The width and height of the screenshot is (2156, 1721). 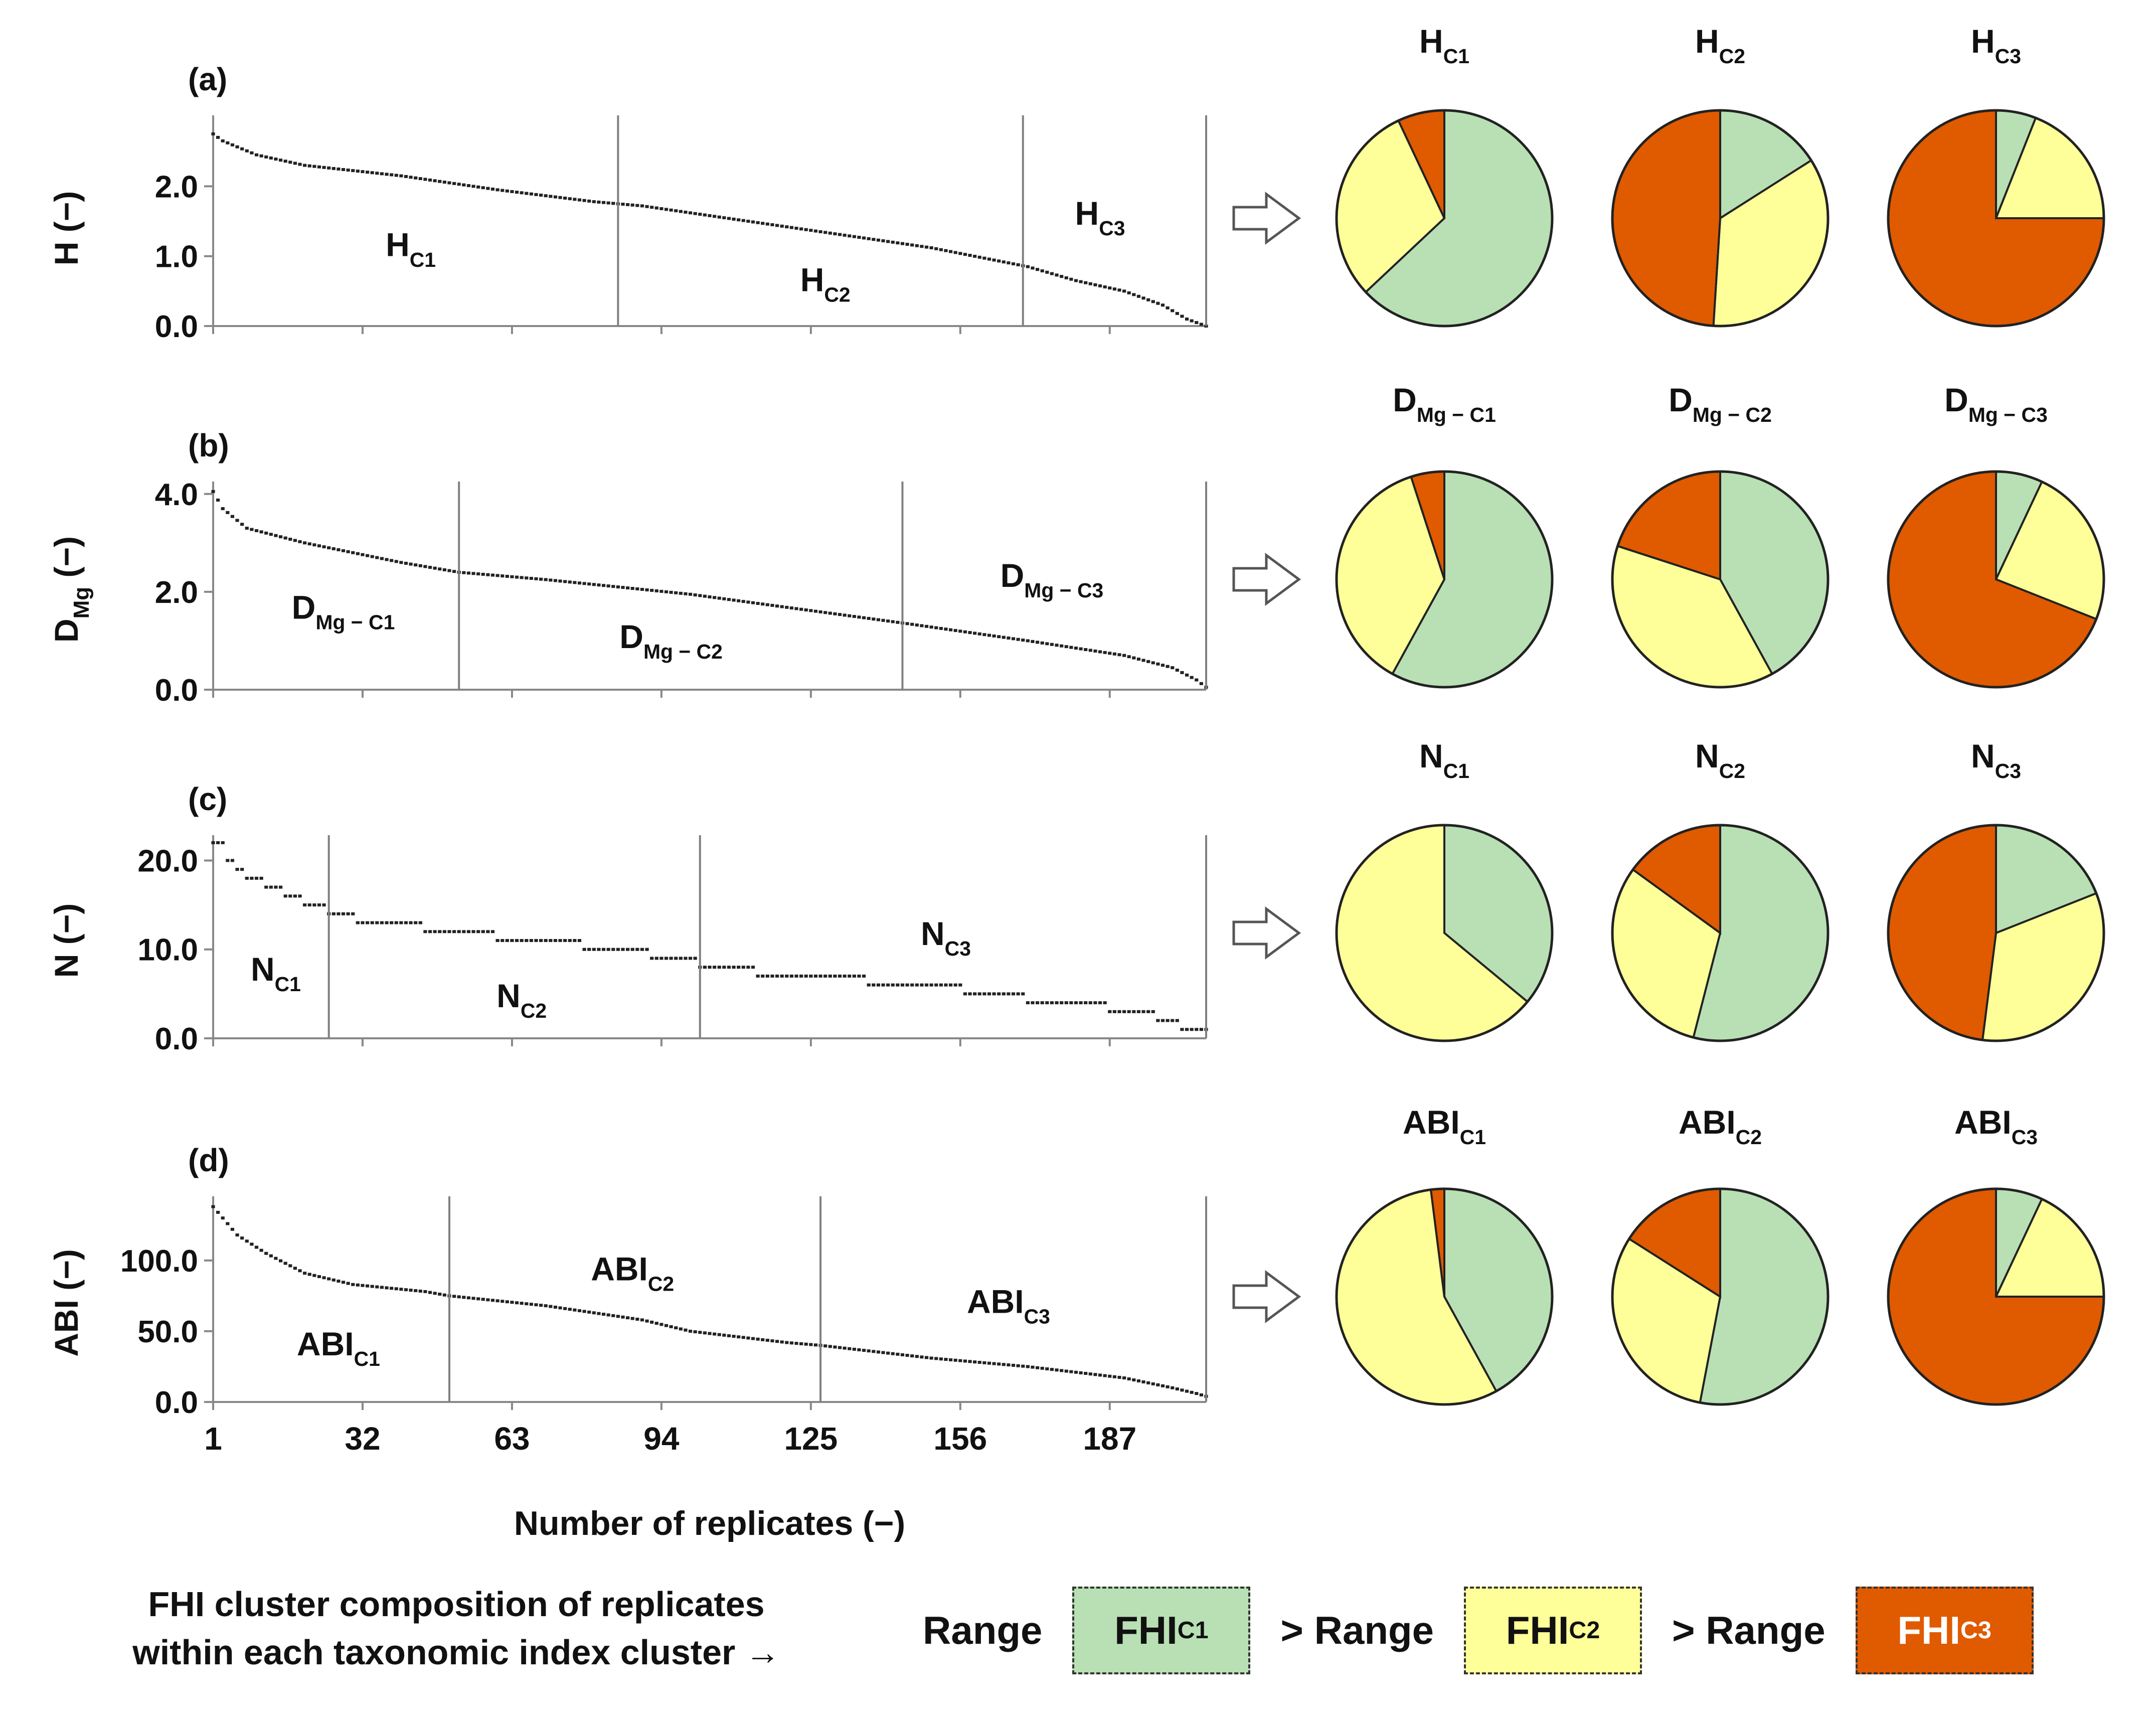 What do you see at coordinates (1749, 1630) in the screenshot?
I see `legend-gt-range-label-2: > Range` at bounding box center [1749, 1630].